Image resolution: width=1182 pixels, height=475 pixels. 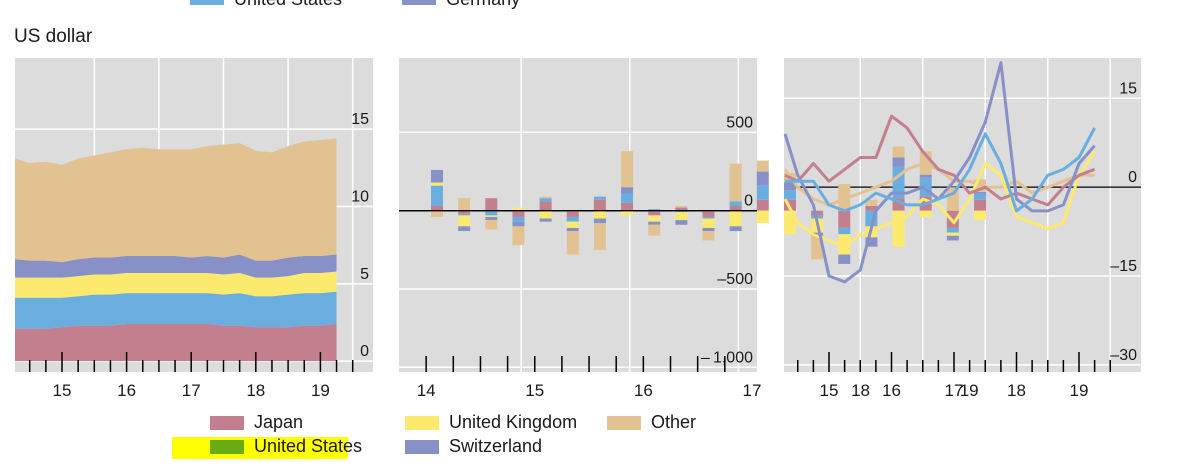 What do you see at coordinates (1123, 355) in the screenshot?
I see `y-tick-label: –30` at bounding box center [1123, 355].